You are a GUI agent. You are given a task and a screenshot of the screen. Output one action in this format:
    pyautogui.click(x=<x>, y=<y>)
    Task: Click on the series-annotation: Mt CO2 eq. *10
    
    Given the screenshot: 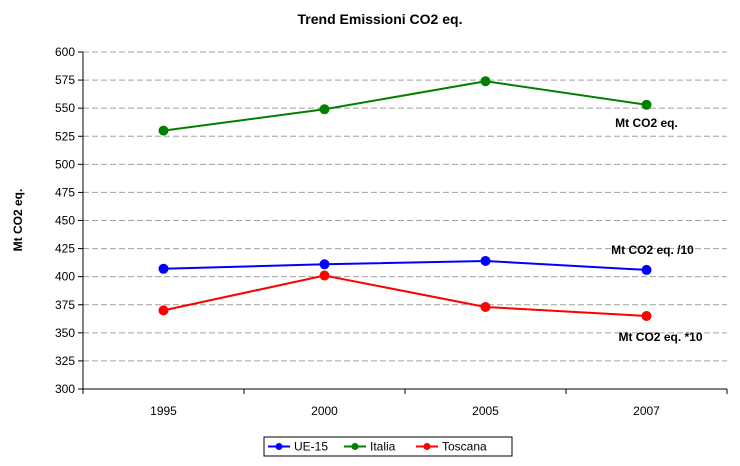 What is the action you would take?
    pyautogui.click(x=660, y=337)
    